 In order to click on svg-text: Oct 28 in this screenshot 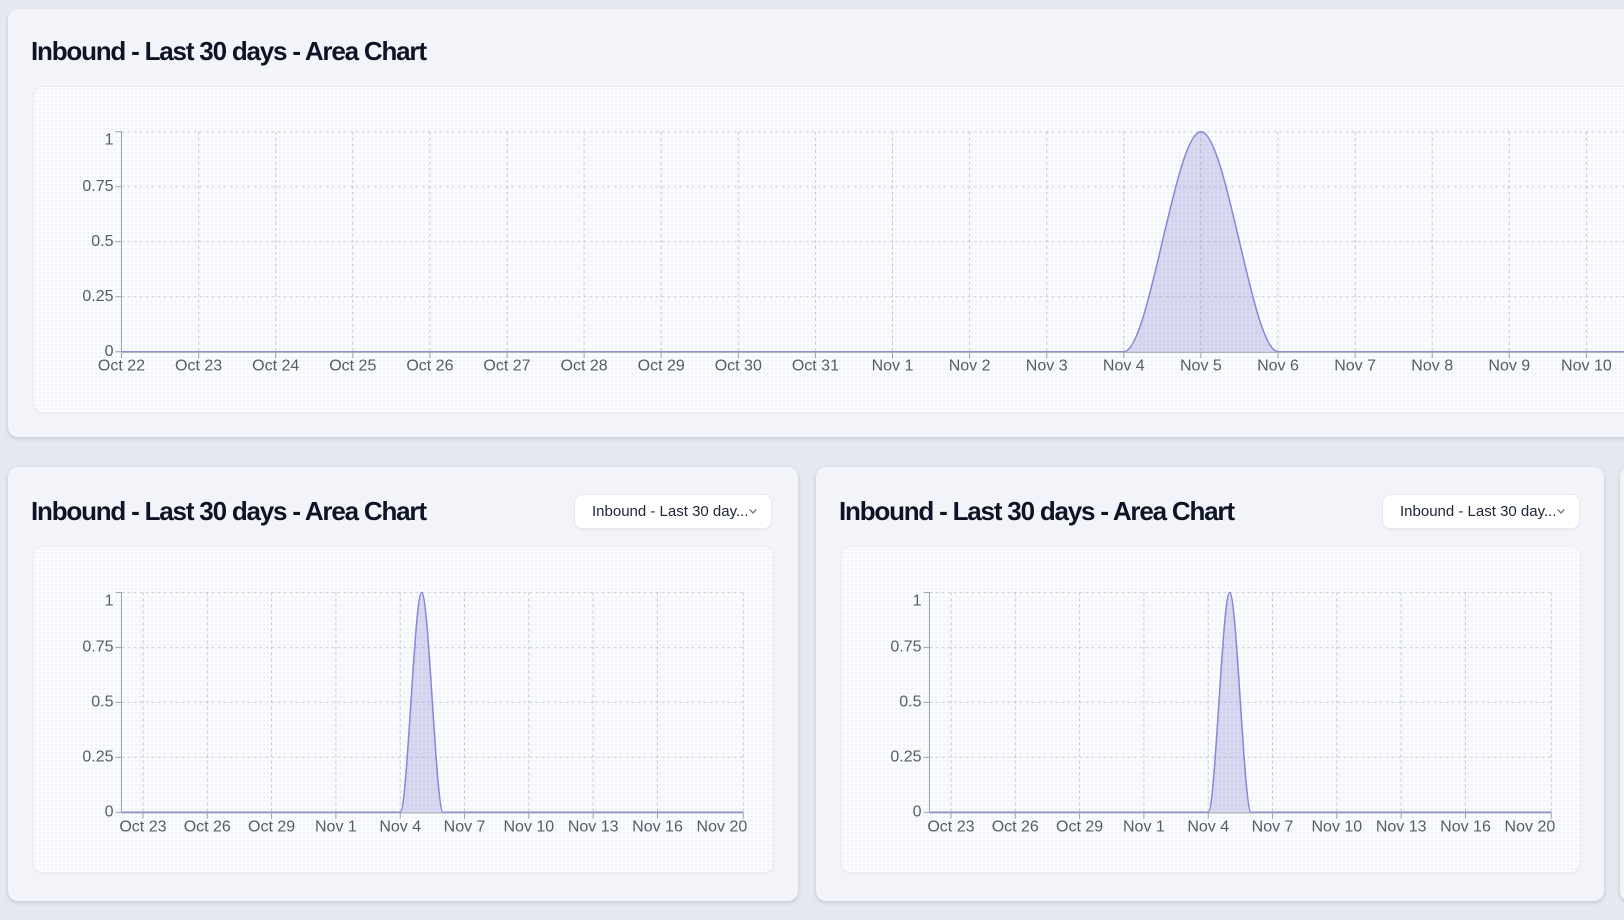, I will do `click(584, 366)`.